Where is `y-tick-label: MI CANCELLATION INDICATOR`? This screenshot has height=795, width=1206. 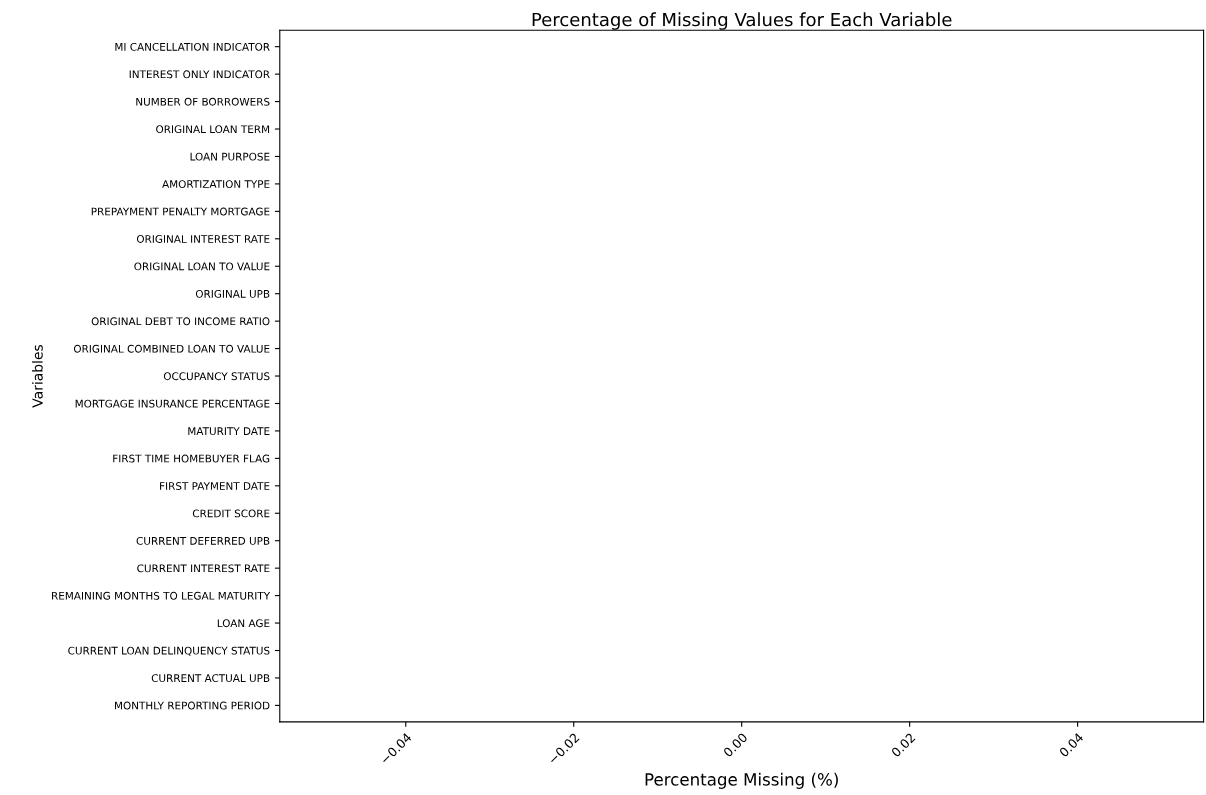
y-tick-label: MI CANCELLATION INDICATOR is located at coordinates (192, 46).